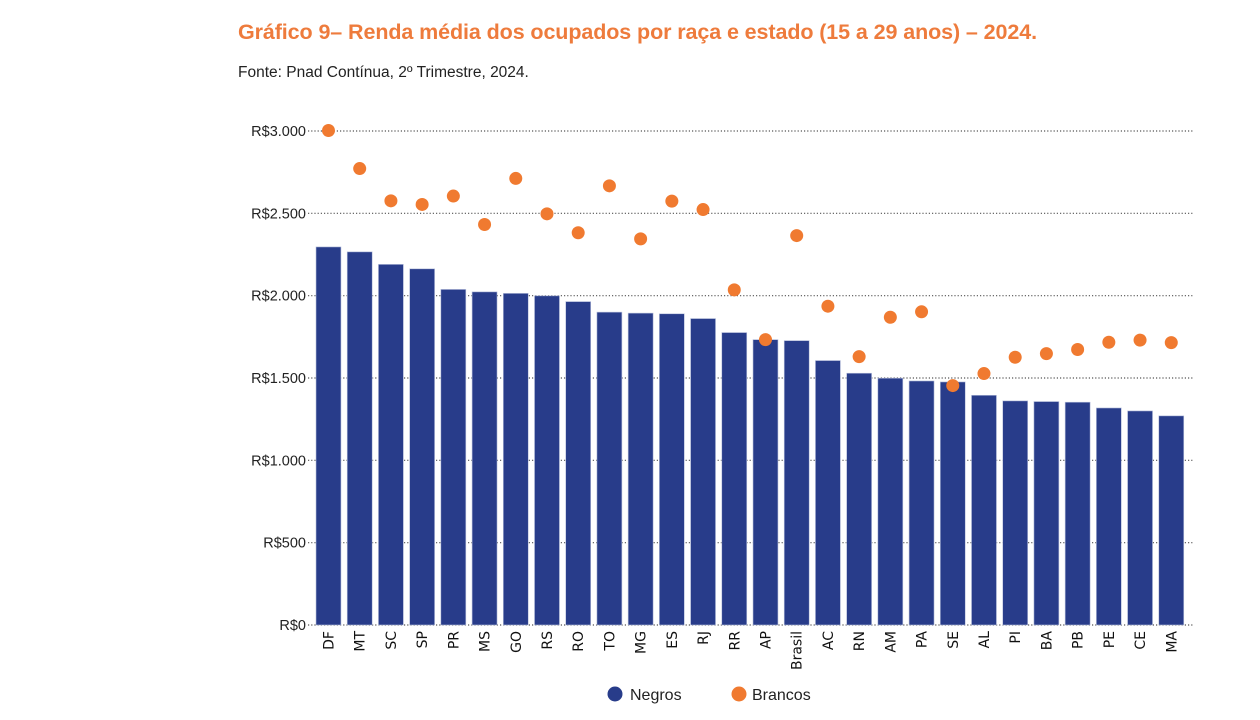 This screenshot has width=1260, height=720. Describe the element at coordinates (453, 457) in the screenshot. I see `bar-negros-pr` at that location.